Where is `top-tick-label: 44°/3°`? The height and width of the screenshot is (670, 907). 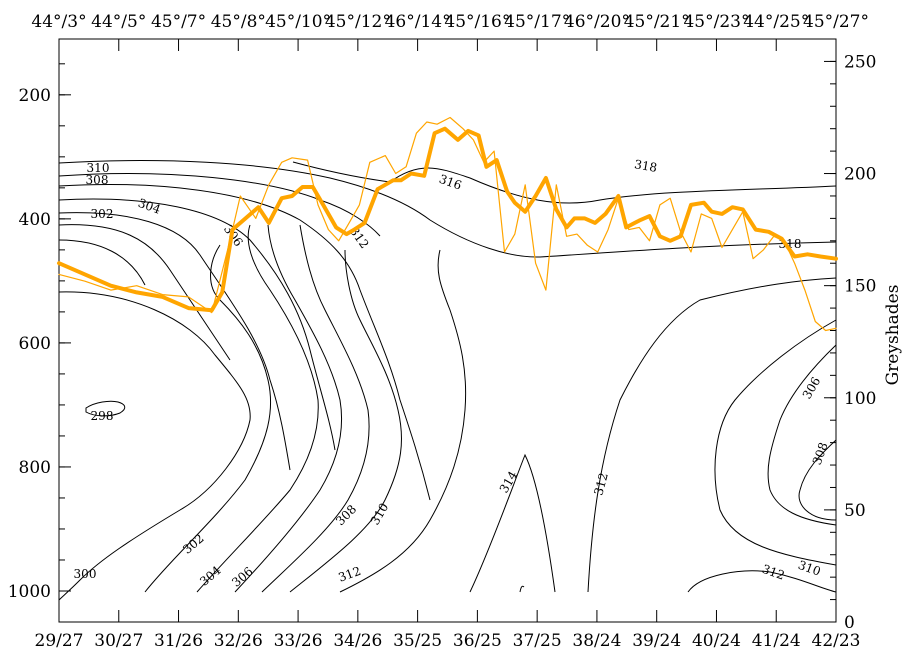
top-tick-label: 44°/3° is located at coordinates (58, 22).